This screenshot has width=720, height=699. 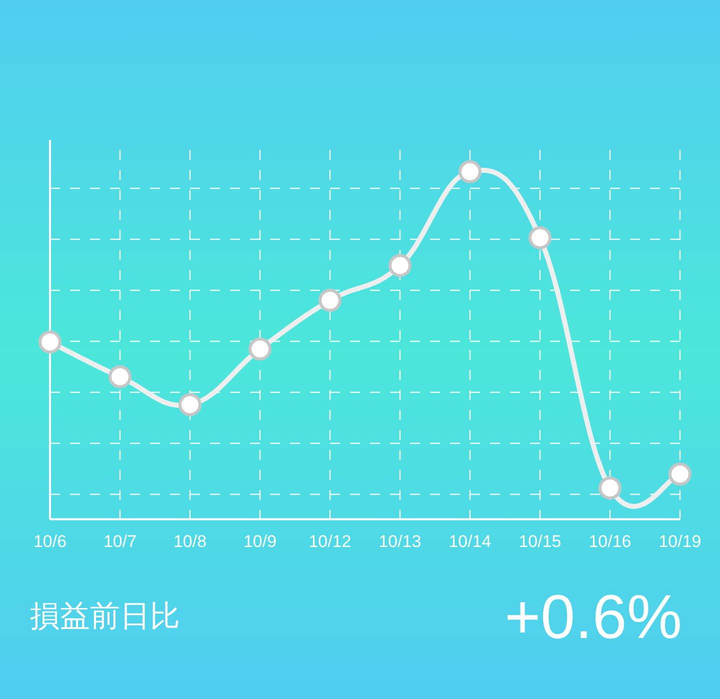 I want to click on x-tick-label: 10/6, so click(x=50, y=541).